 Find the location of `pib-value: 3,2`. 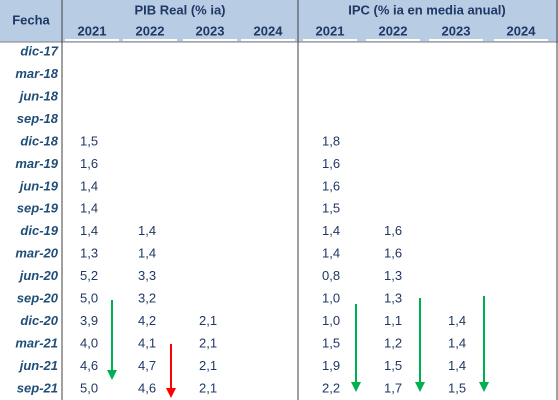

pib-value: 3,2 is located at coordinates (147, 298).